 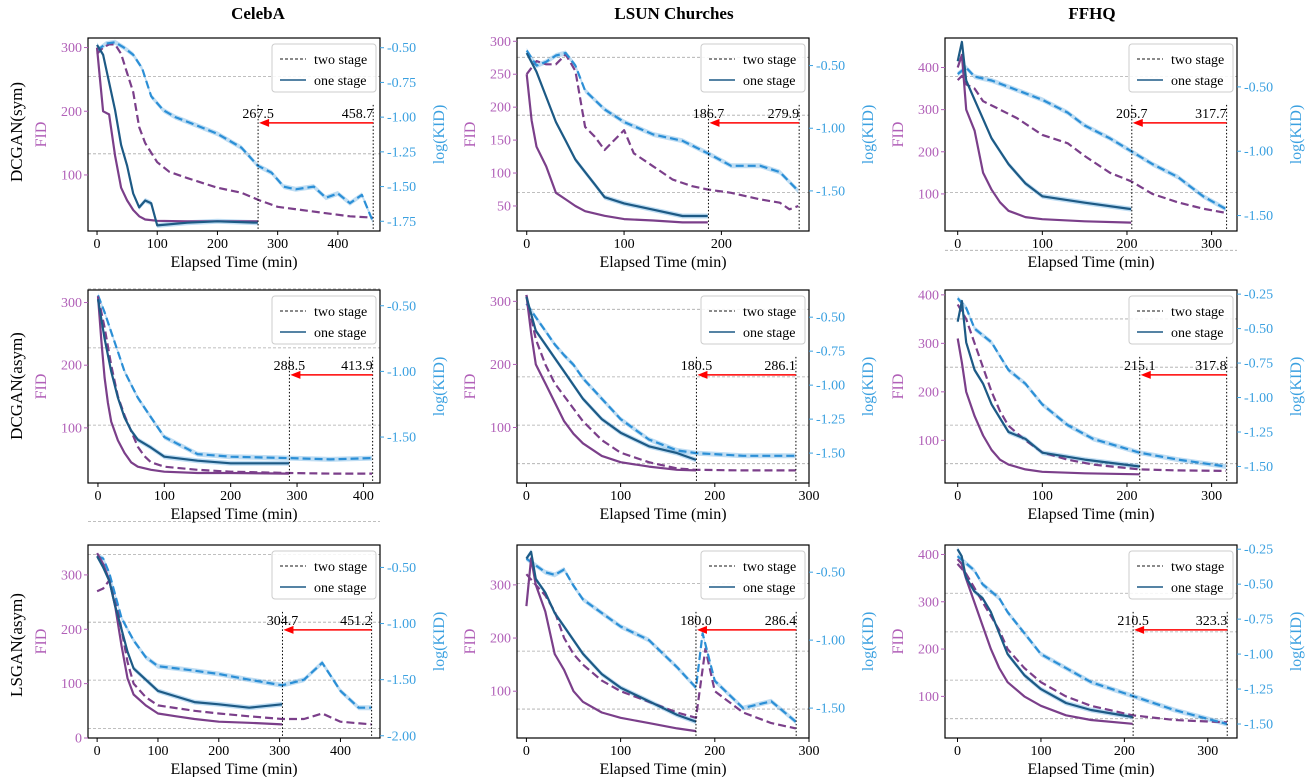 What do you see at coordinates (258, 114) in the screenshot?
I see `one-stage-end-label: 267.5` at bounding box center [258, 114].